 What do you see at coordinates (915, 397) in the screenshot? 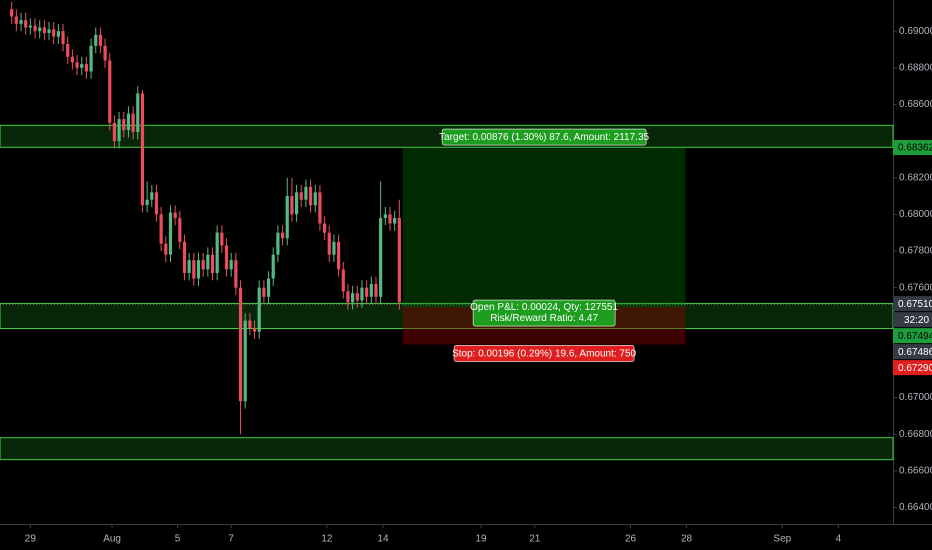
I see `y-tick-label: 0.67000` at bounding box center [915, 397].